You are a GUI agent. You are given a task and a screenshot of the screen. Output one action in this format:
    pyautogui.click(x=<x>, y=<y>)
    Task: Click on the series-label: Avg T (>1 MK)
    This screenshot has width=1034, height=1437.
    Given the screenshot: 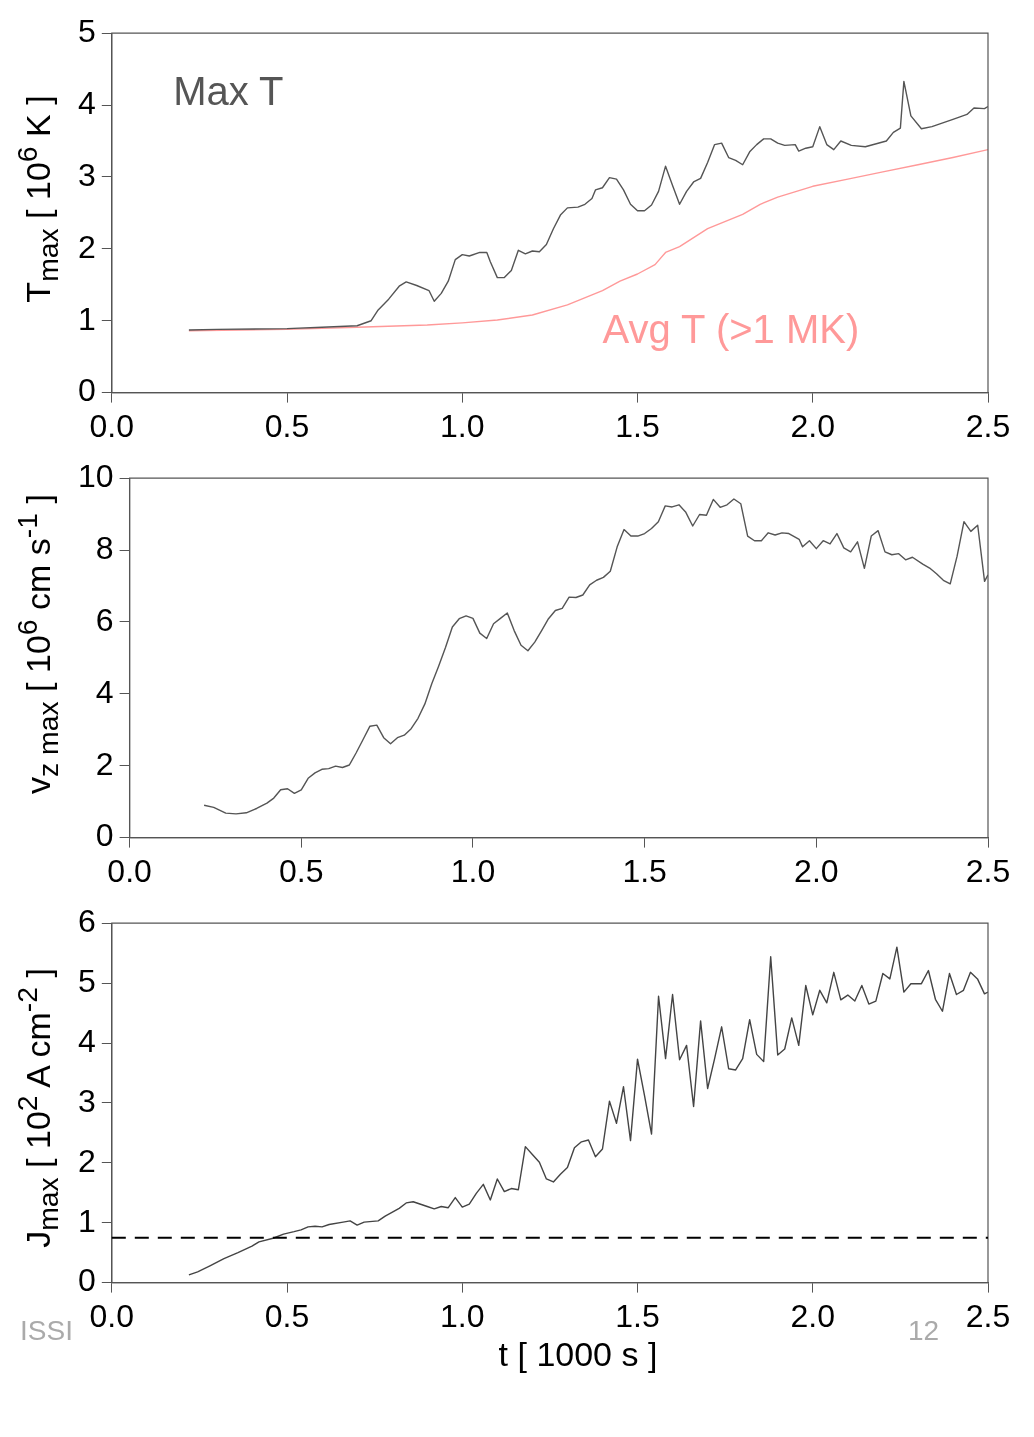 What is the action you would take?
    pyautogui.click(x=731, y=328)
    